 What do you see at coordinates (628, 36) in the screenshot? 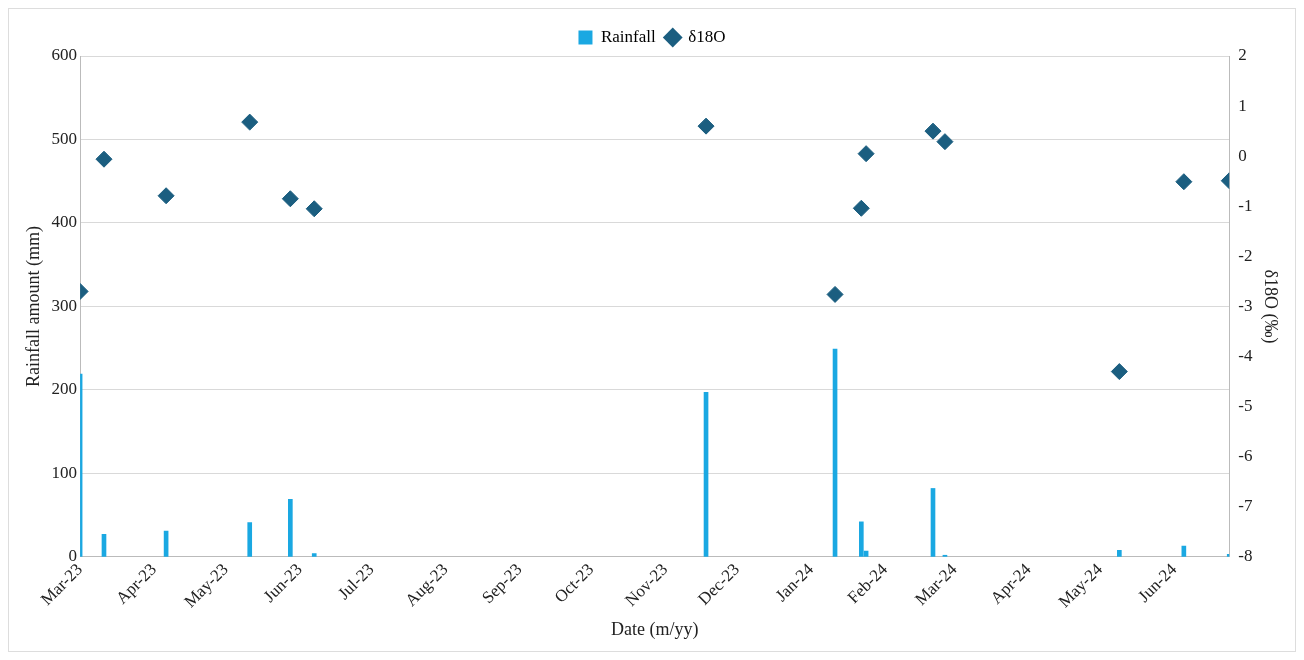
I see `legend-label: Rainfall` at bounding box center [628, 36].